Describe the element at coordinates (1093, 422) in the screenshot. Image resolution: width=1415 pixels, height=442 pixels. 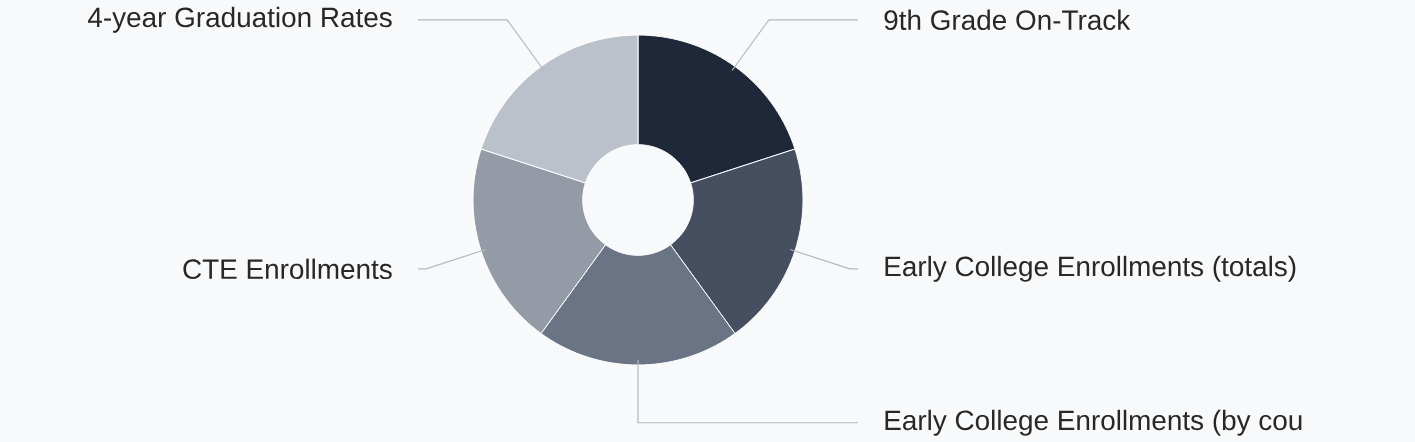
I see `slice-label: Early College Enrollments (by cou` at that location.